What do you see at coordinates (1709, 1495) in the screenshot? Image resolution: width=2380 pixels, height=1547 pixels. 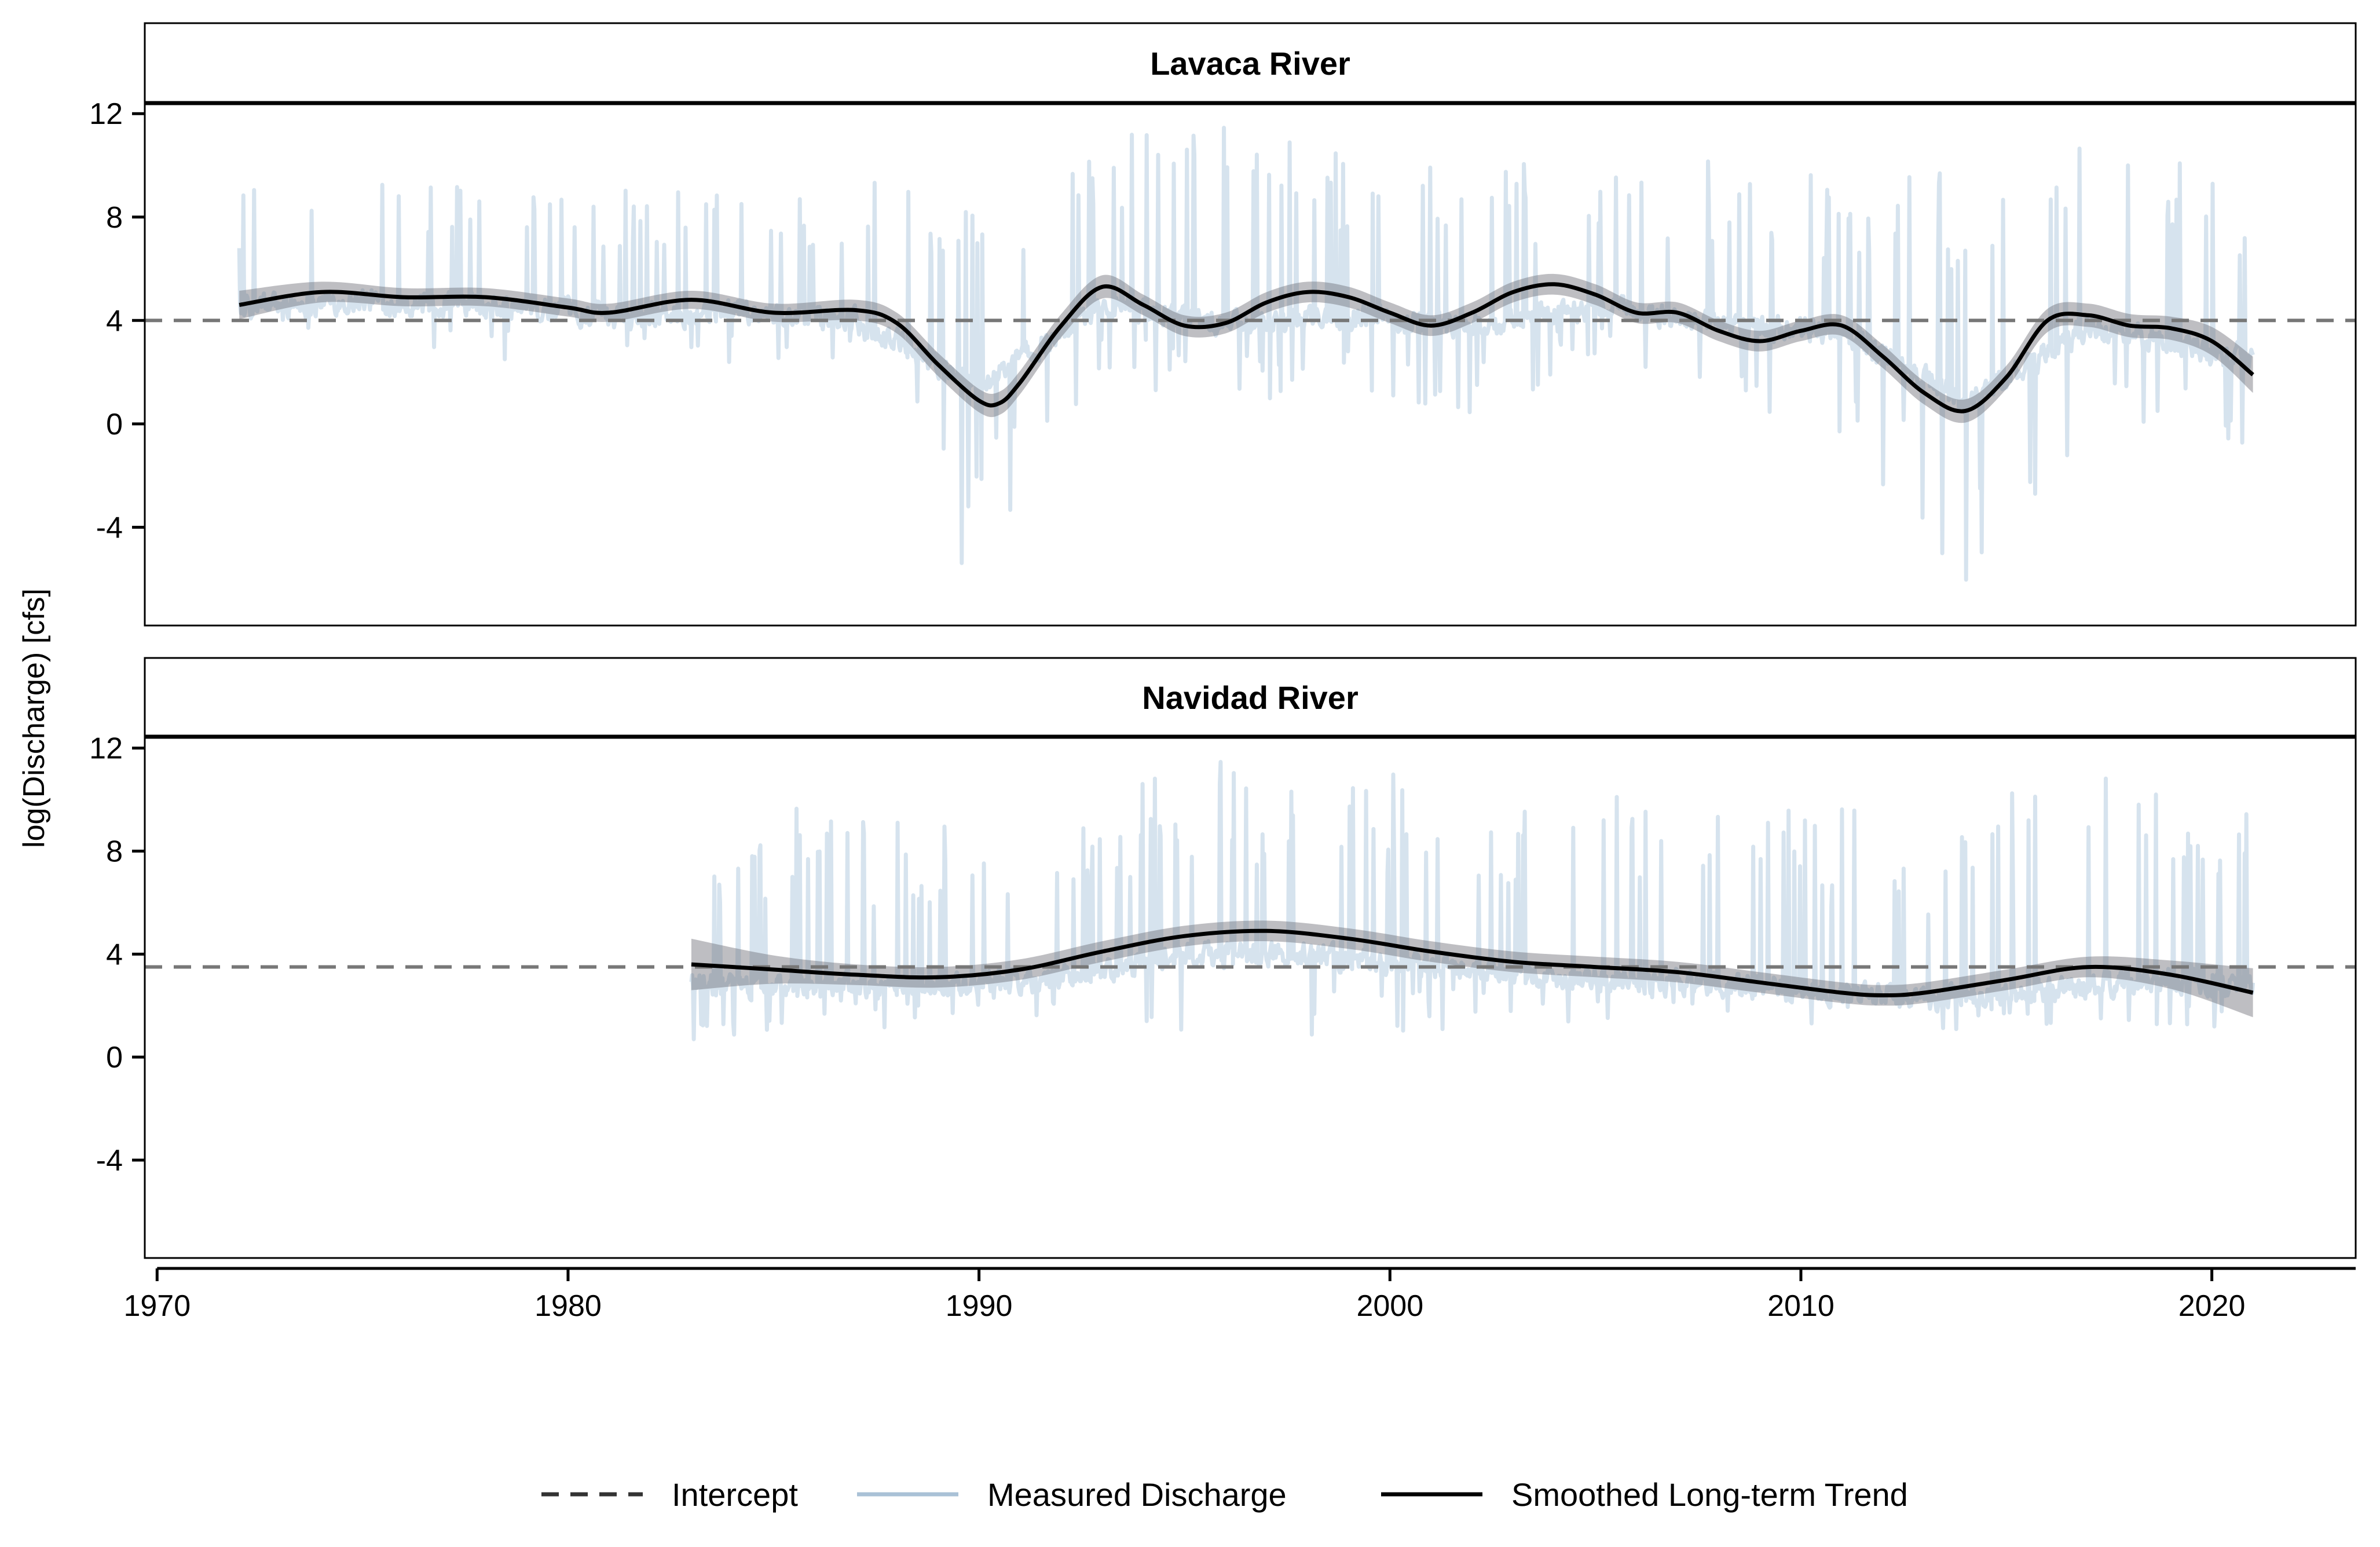 I see `legend-label: Smoothed Long-term Trend` at bounding box center [1709, 1495].